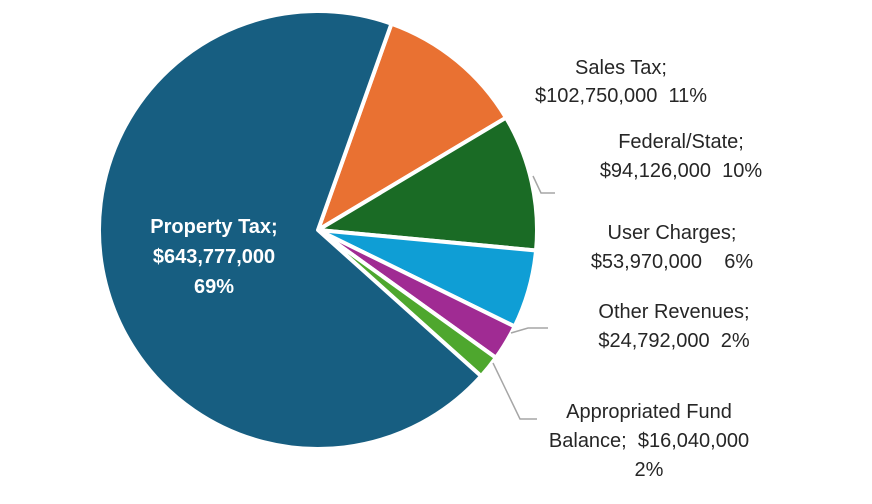 This screenshot has width=872, height=504. I want to click on data-label-sales-tax: Sales Tax; $102,750,000 11%, so click(621, 82).